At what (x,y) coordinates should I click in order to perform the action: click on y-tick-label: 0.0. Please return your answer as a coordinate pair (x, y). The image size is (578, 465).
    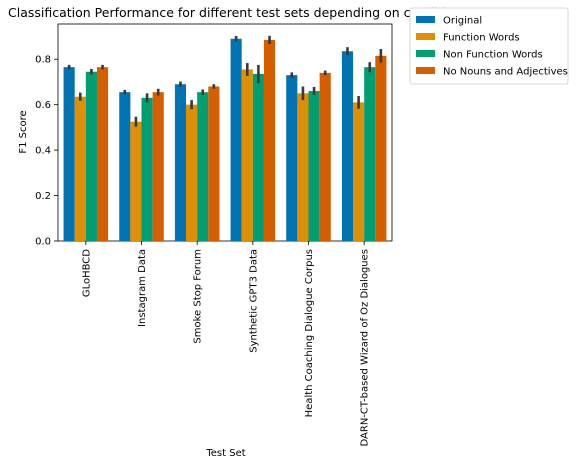
    Looking at the image, I should click on (43, 242).